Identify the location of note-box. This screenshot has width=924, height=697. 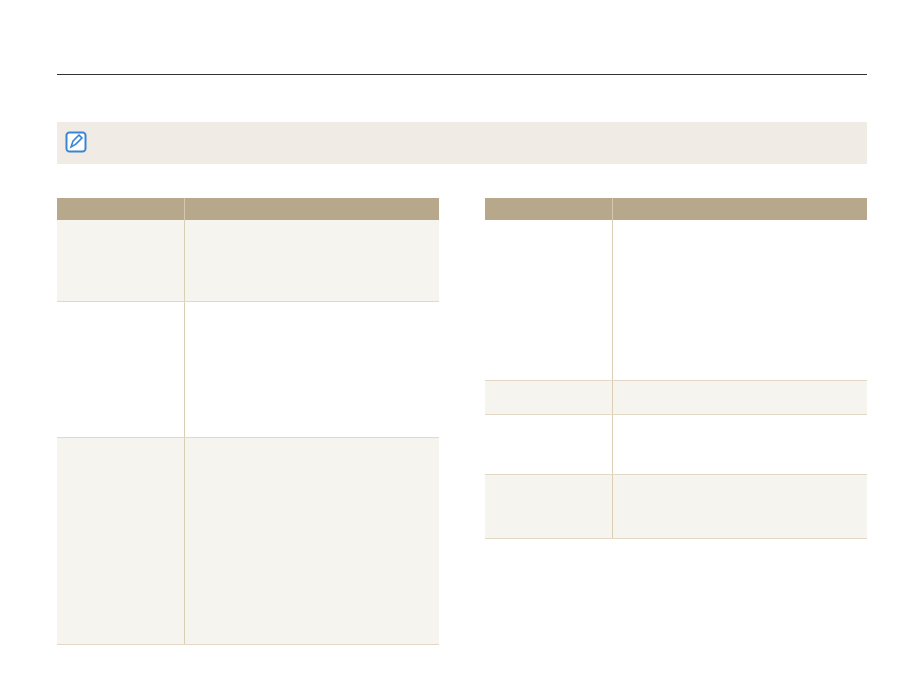
(462, 143).